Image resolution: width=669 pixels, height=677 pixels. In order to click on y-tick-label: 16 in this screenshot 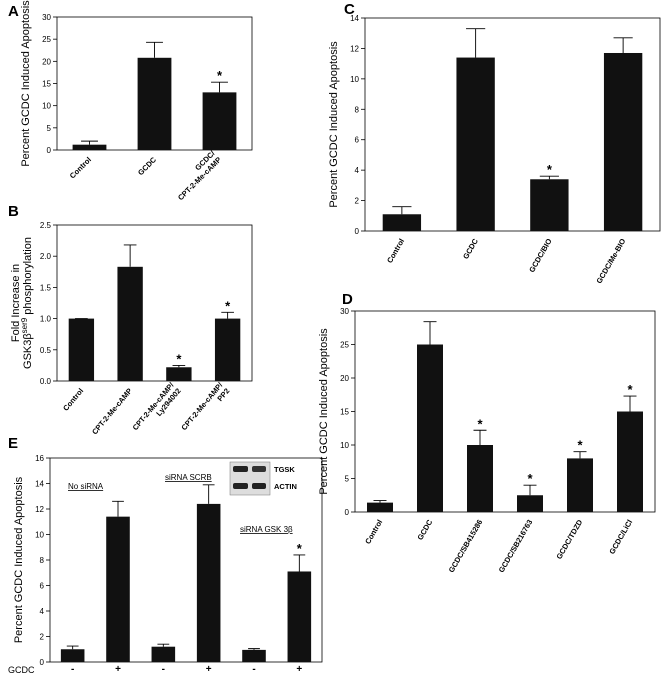, I will do `click(39, 458)`.